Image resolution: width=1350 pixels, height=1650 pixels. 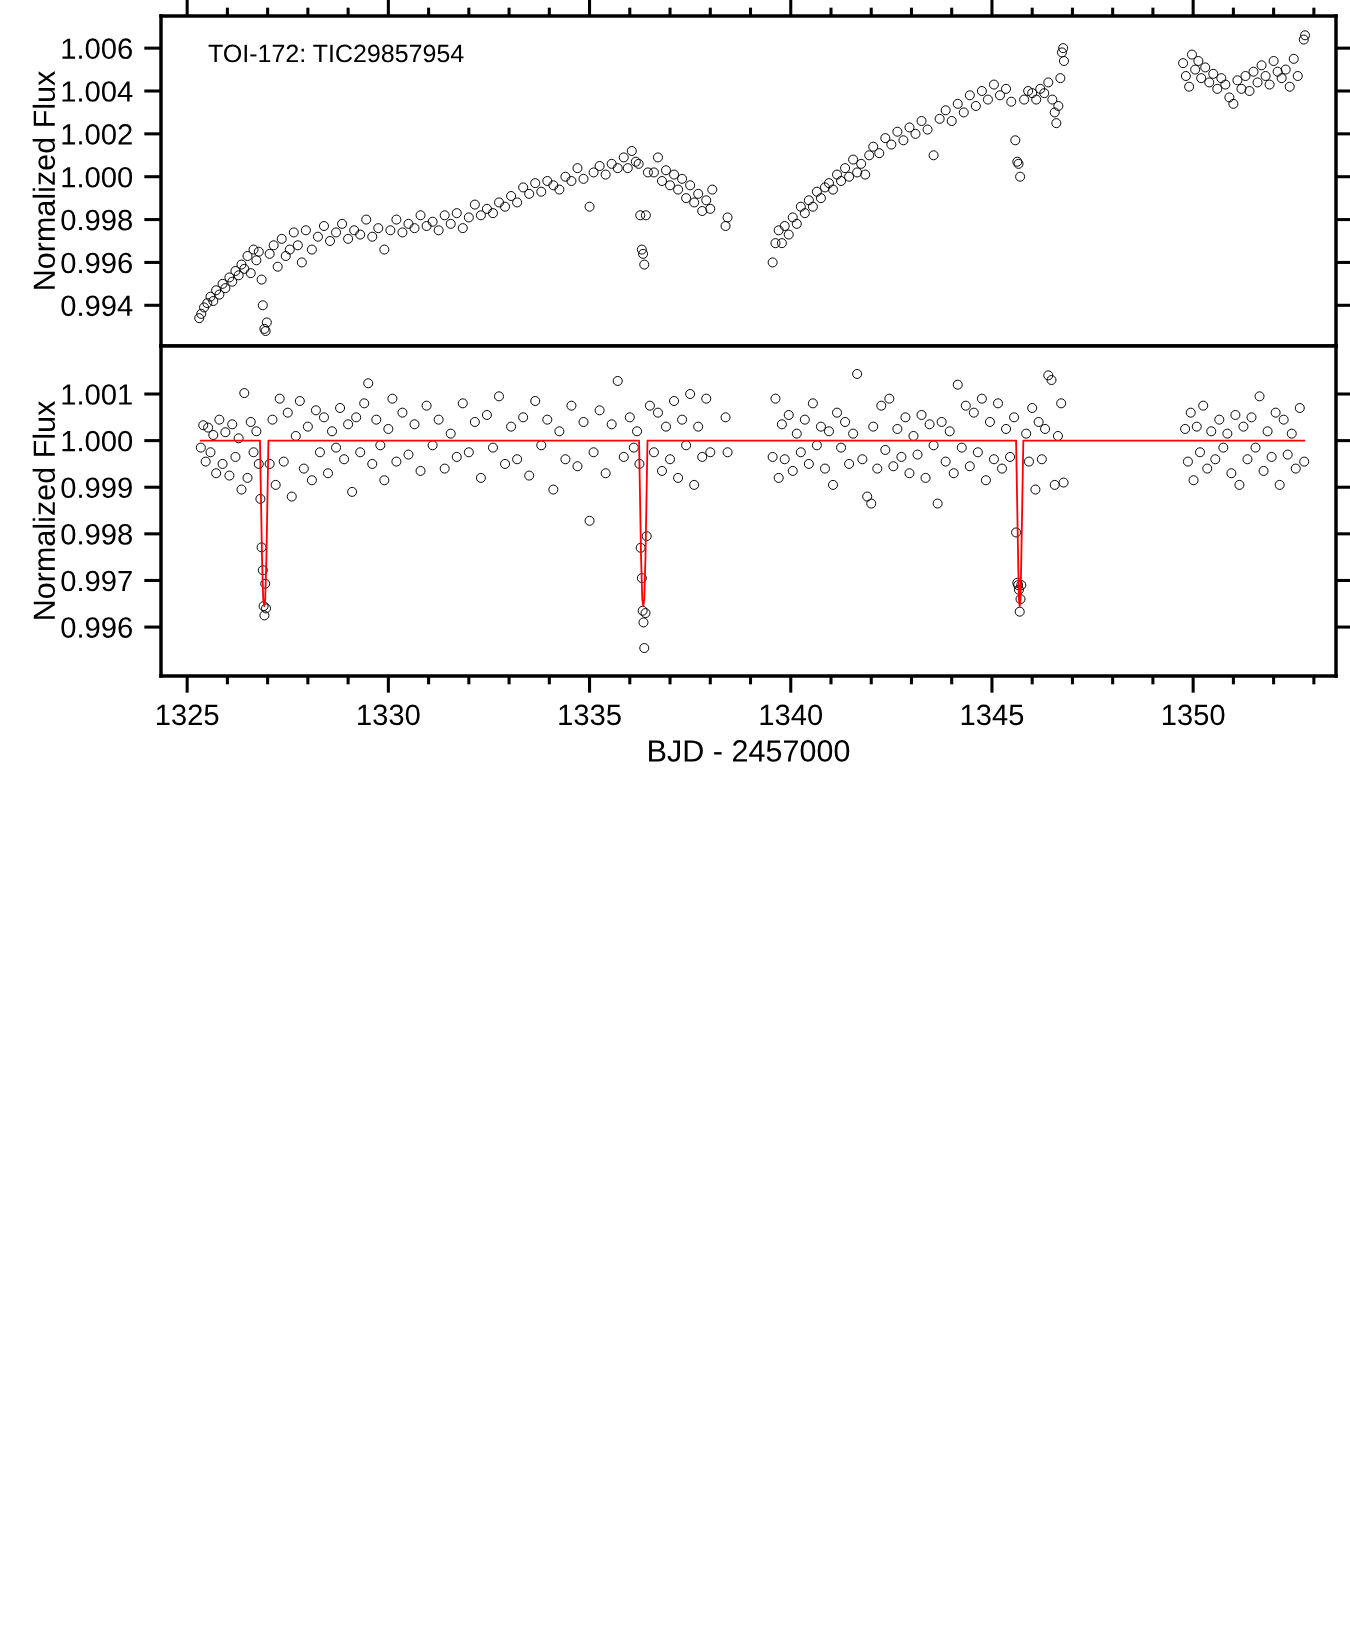 I want to click on x-tick-label: 1335, so click(x=590, y=715).